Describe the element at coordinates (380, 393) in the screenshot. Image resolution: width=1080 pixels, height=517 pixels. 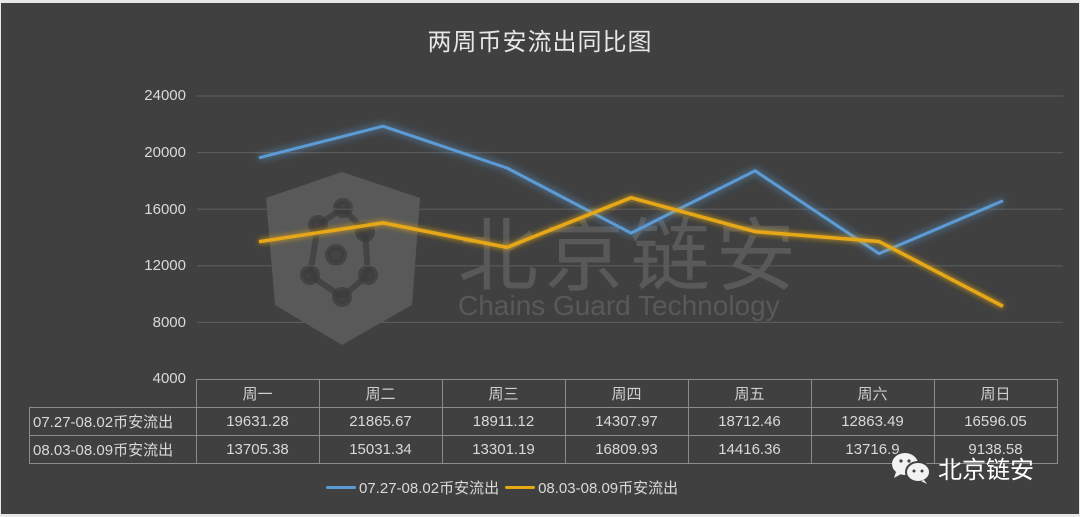
I see `column-header: 周二` at that location.